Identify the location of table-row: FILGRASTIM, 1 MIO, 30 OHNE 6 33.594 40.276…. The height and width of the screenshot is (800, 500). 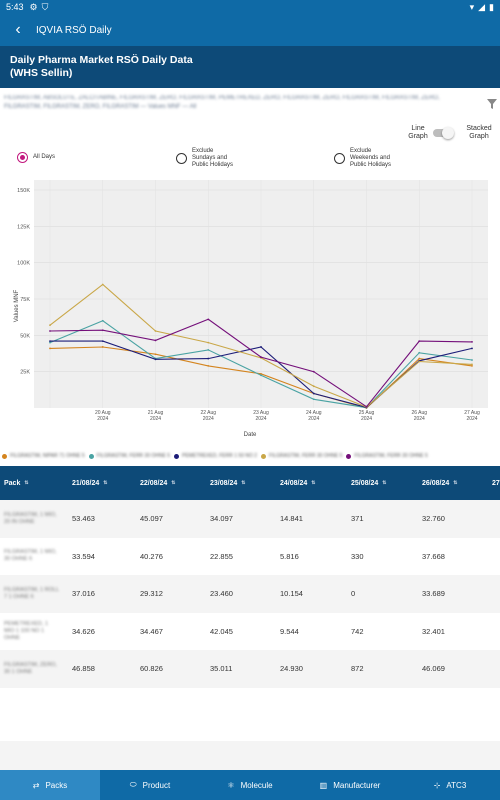
(250, 557).